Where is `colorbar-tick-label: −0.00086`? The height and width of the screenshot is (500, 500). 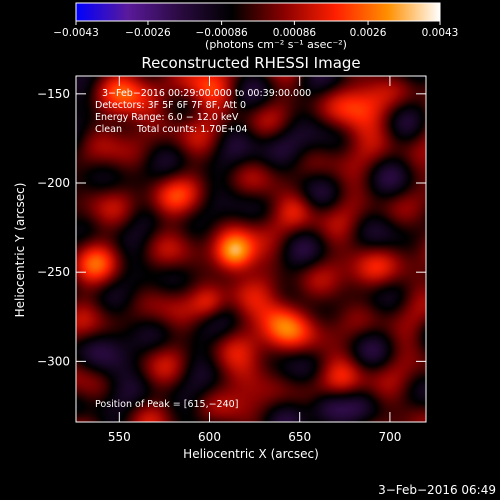 colorbar-tick-label: −0.00086 is located at coordinates (221, 33).